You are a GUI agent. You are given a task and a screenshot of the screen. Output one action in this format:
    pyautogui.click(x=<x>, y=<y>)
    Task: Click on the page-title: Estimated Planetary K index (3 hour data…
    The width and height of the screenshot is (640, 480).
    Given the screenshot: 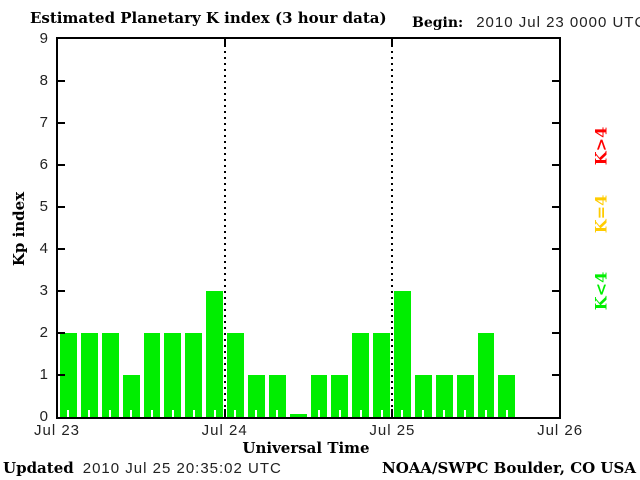 What is the action you would take?
    pyautogui.click(x=208, y=18)
    